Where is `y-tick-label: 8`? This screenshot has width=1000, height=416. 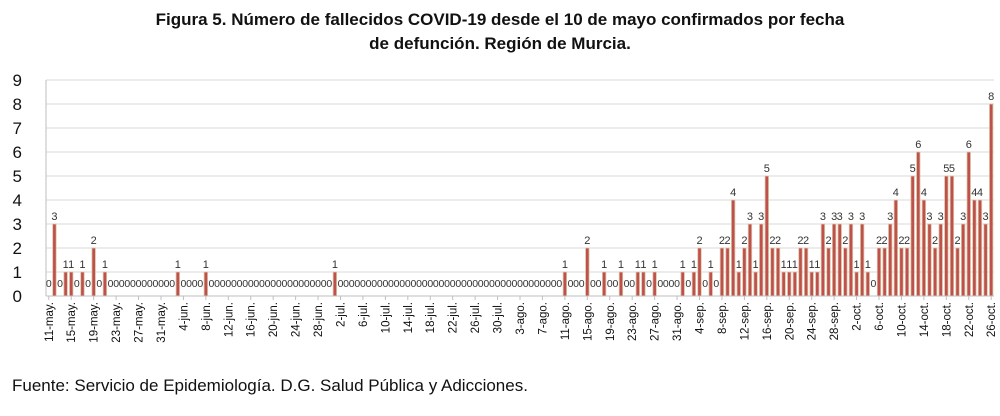 y-tick-label: 8 is located at coordinates (17, 104).